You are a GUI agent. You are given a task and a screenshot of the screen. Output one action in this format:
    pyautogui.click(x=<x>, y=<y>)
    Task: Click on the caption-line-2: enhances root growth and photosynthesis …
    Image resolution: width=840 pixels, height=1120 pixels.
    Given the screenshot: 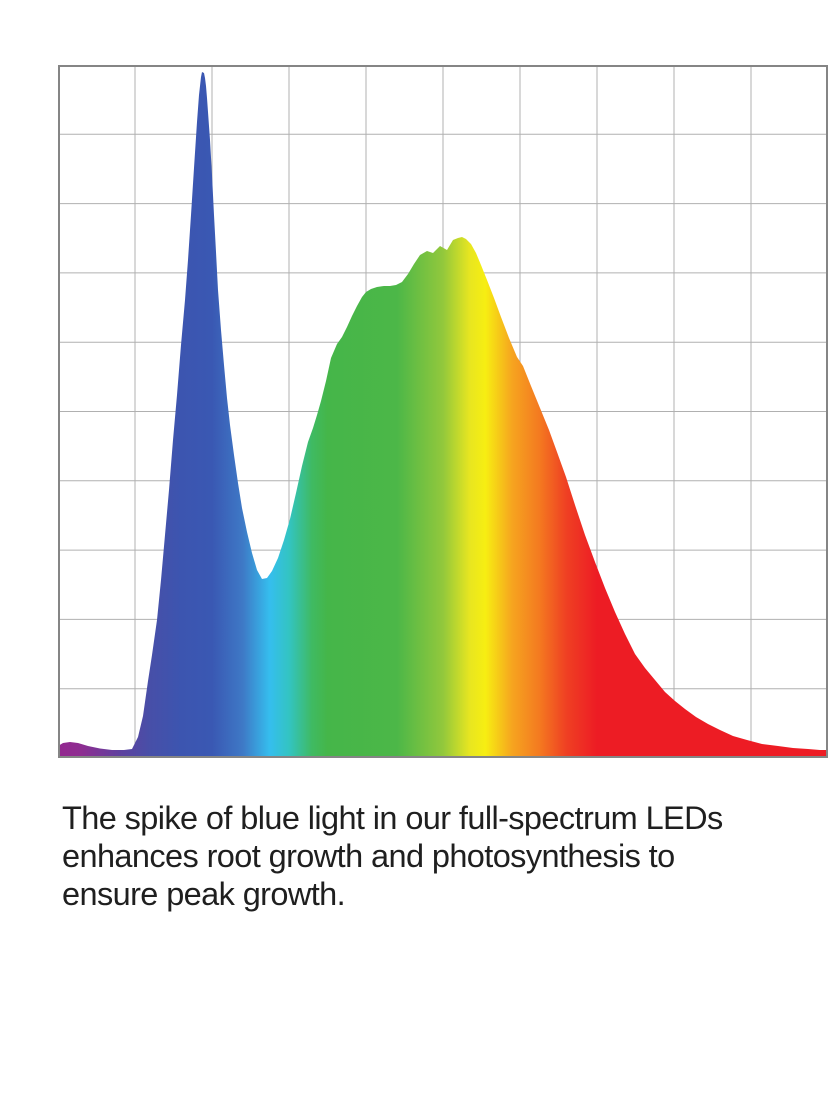 What is the action you would take?
    pyautogui.click(x=368, y=856)
    